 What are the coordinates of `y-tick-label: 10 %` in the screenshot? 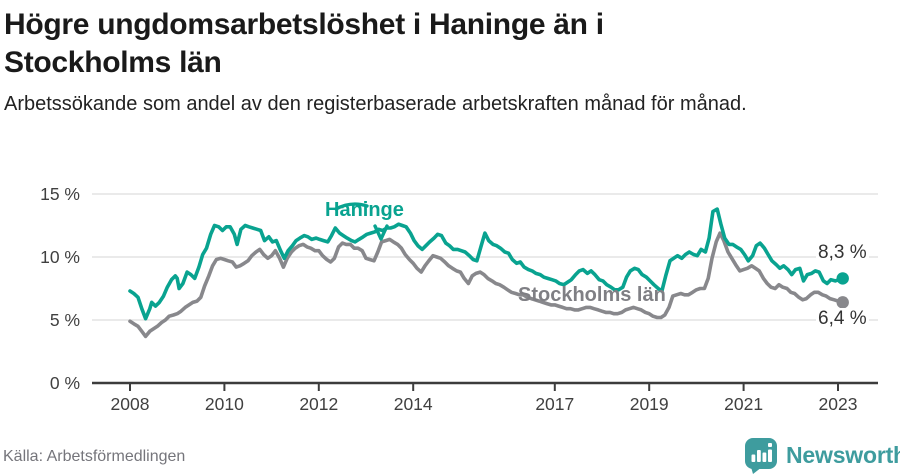 It's located at (60, 257).